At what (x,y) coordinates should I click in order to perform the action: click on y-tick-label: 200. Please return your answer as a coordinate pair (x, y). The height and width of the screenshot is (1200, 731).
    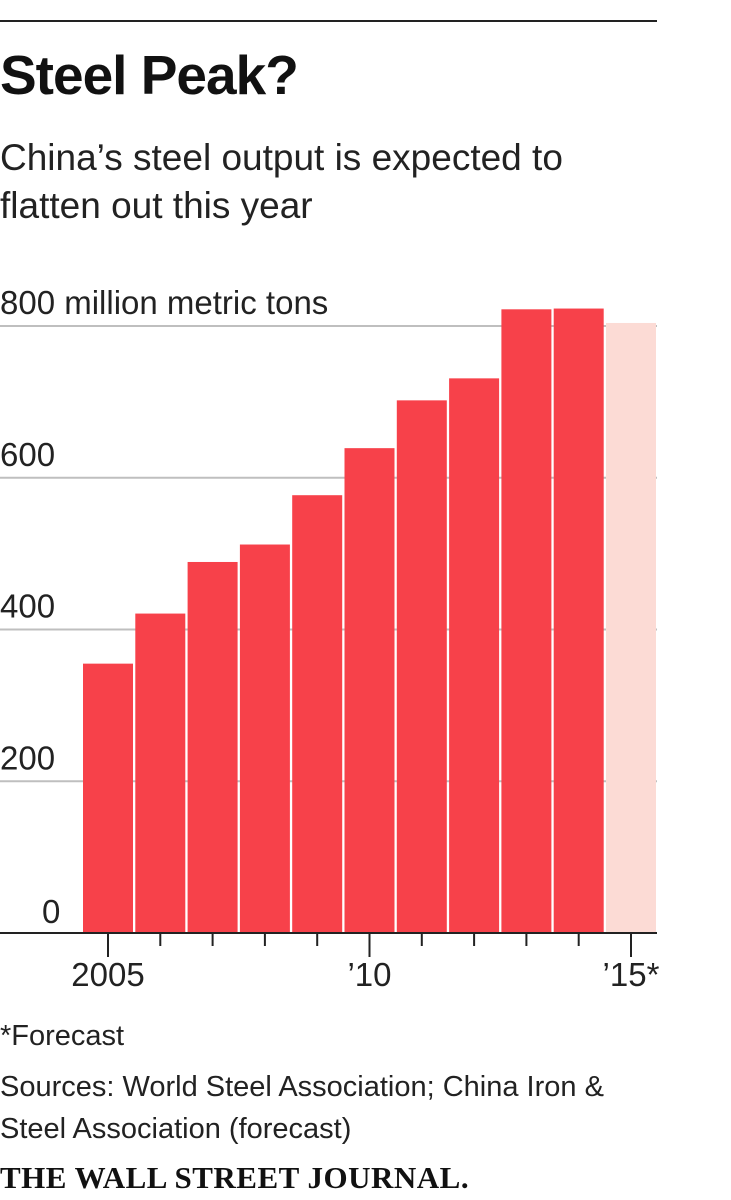
    Looking at the image, I should click on (27, 757).